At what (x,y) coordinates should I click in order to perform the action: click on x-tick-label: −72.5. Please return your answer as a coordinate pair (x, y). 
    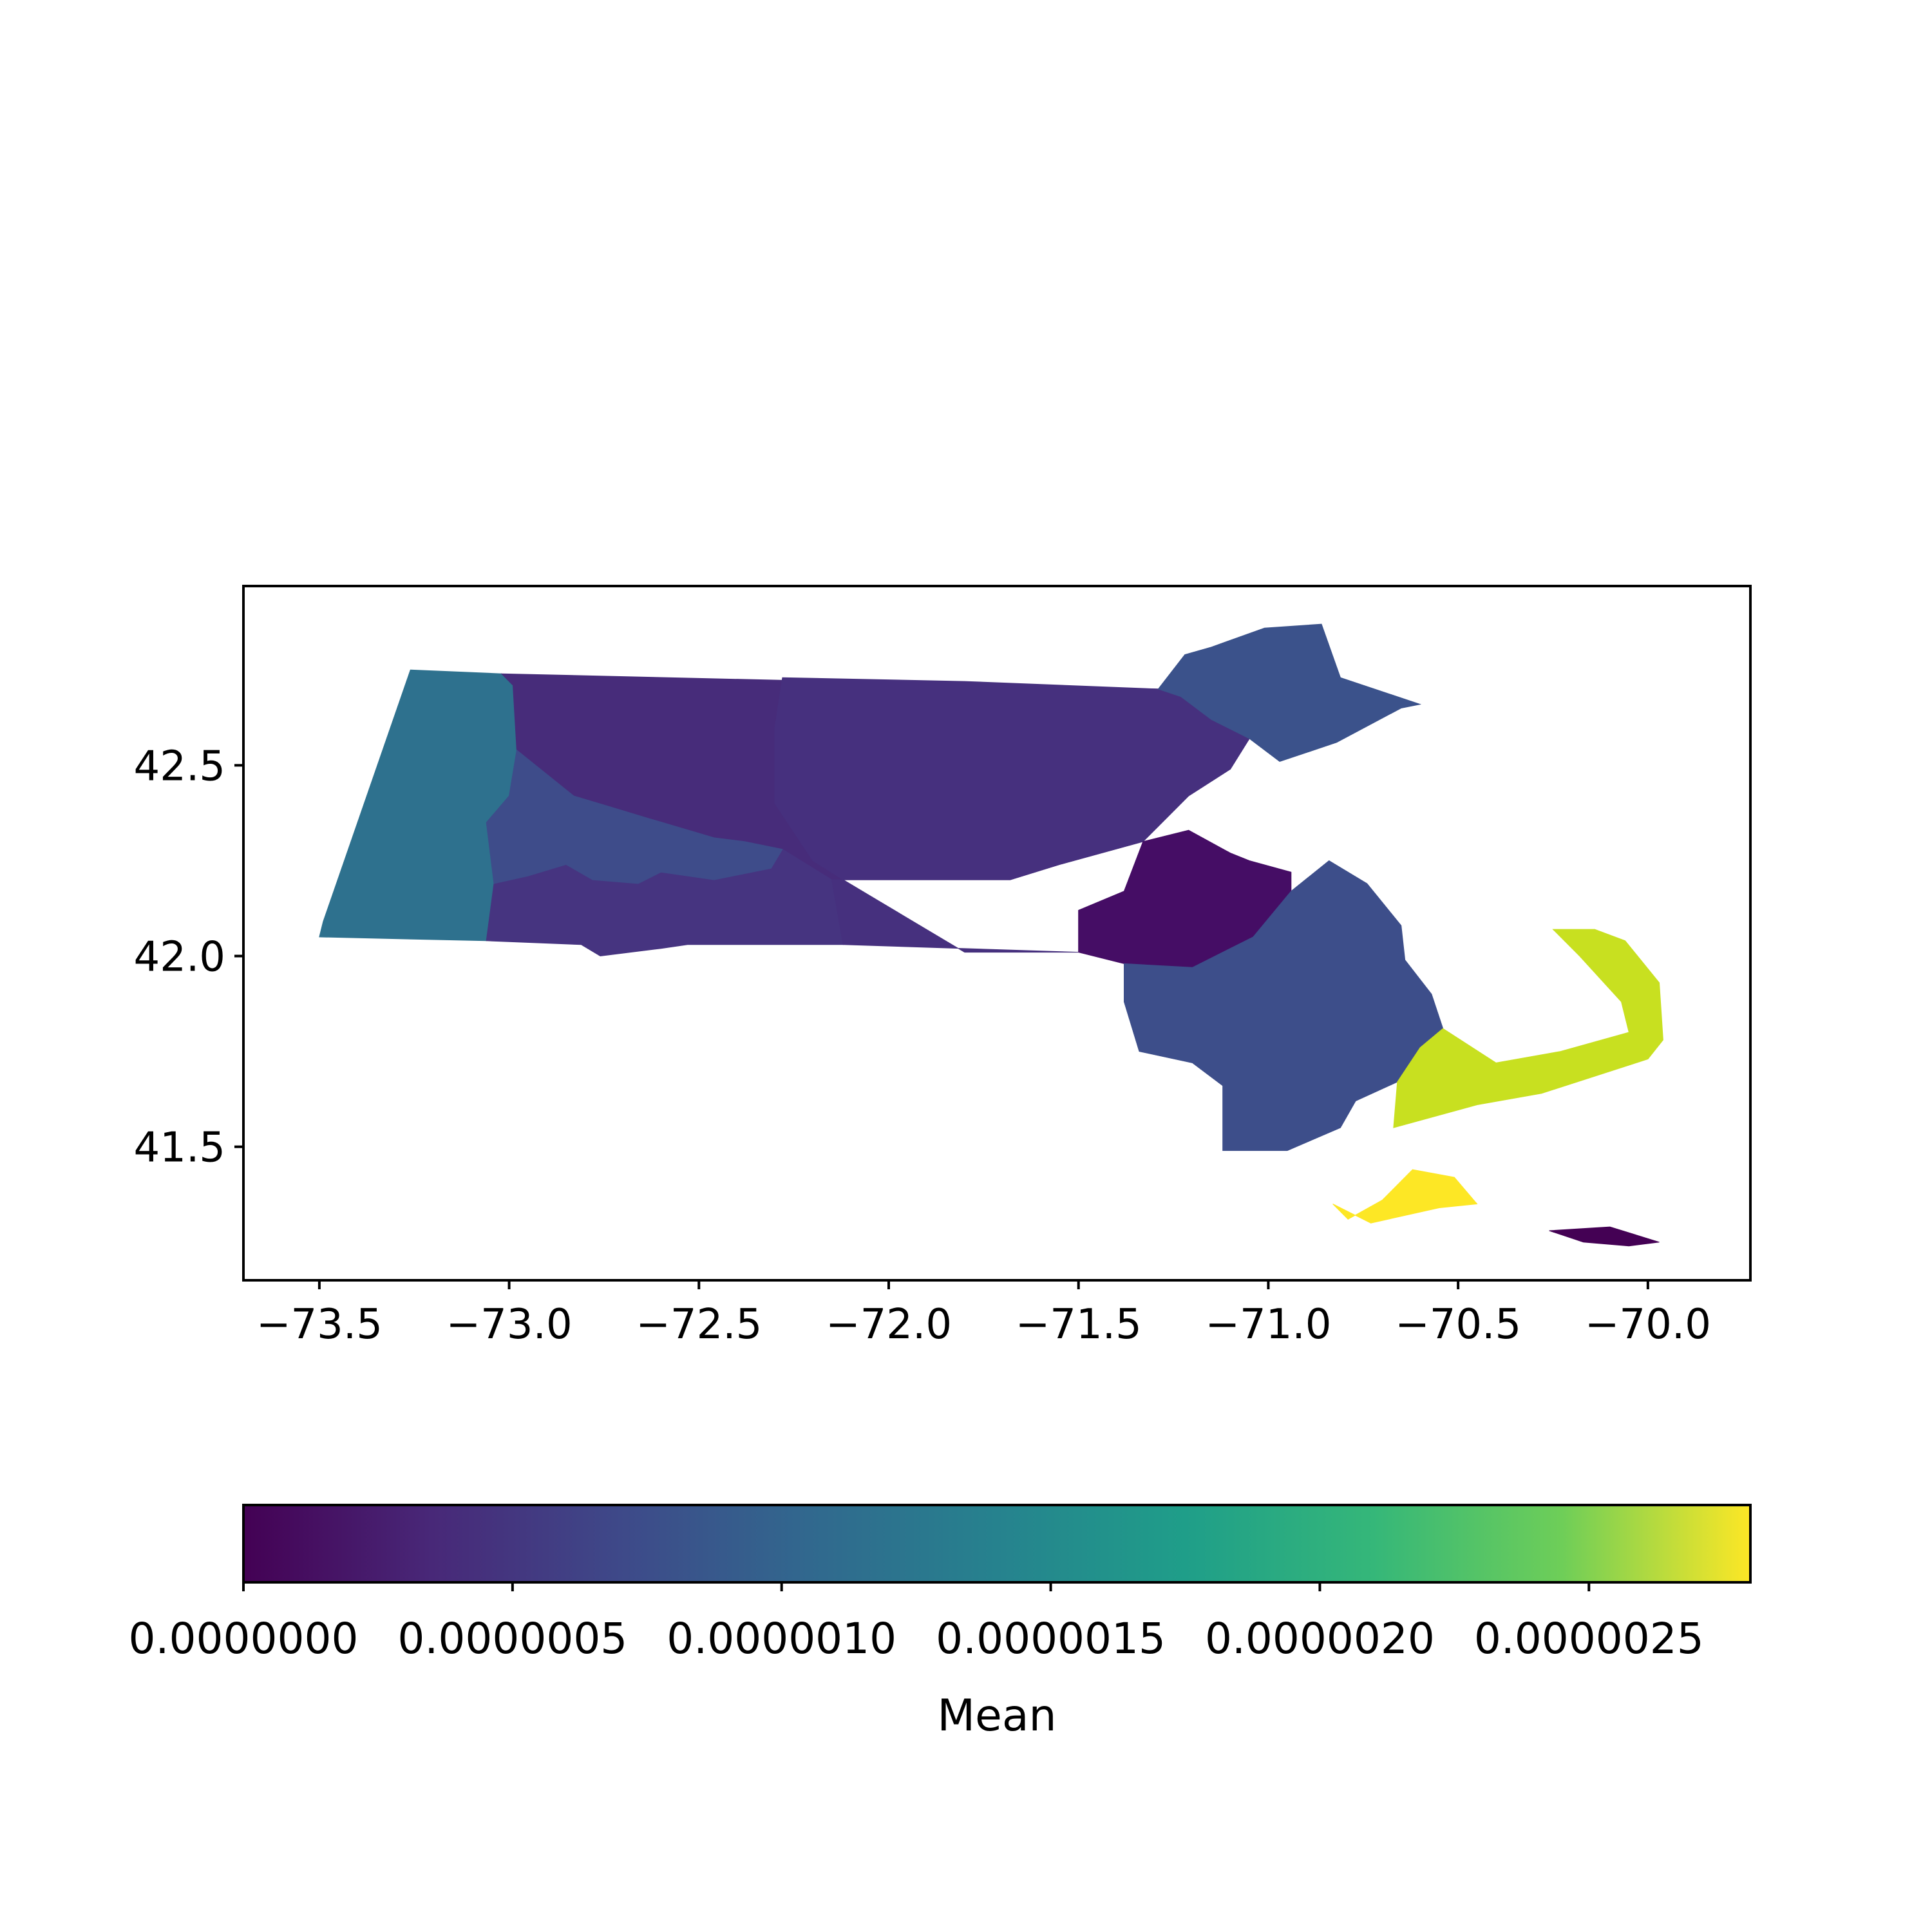
    Looking at the image, I should click on (699, 1325).